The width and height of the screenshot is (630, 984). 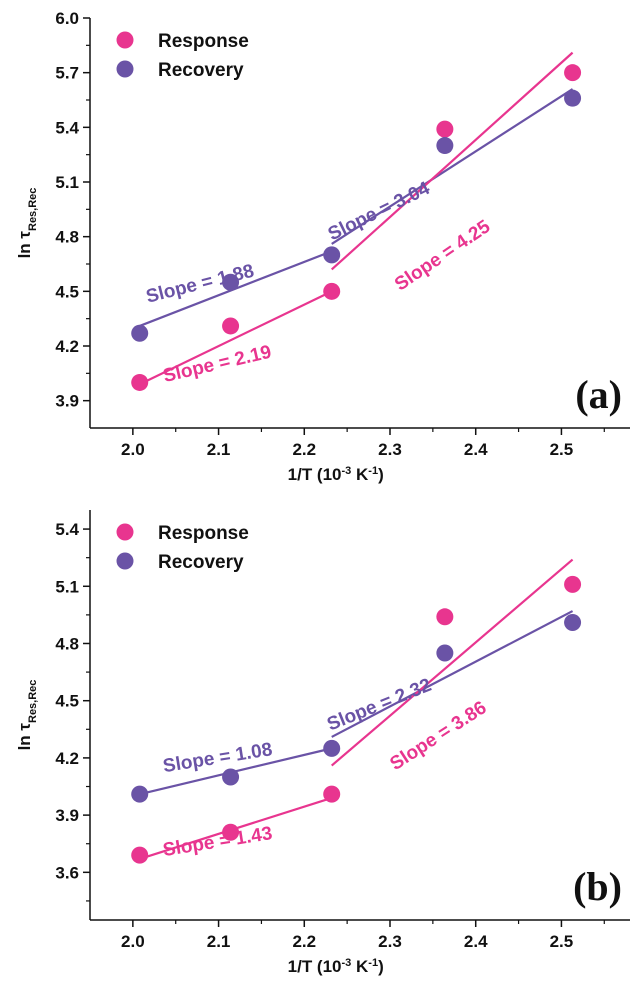 I want to click on slope-annotation: Slope = 1.88, so click(x=200, y=284).